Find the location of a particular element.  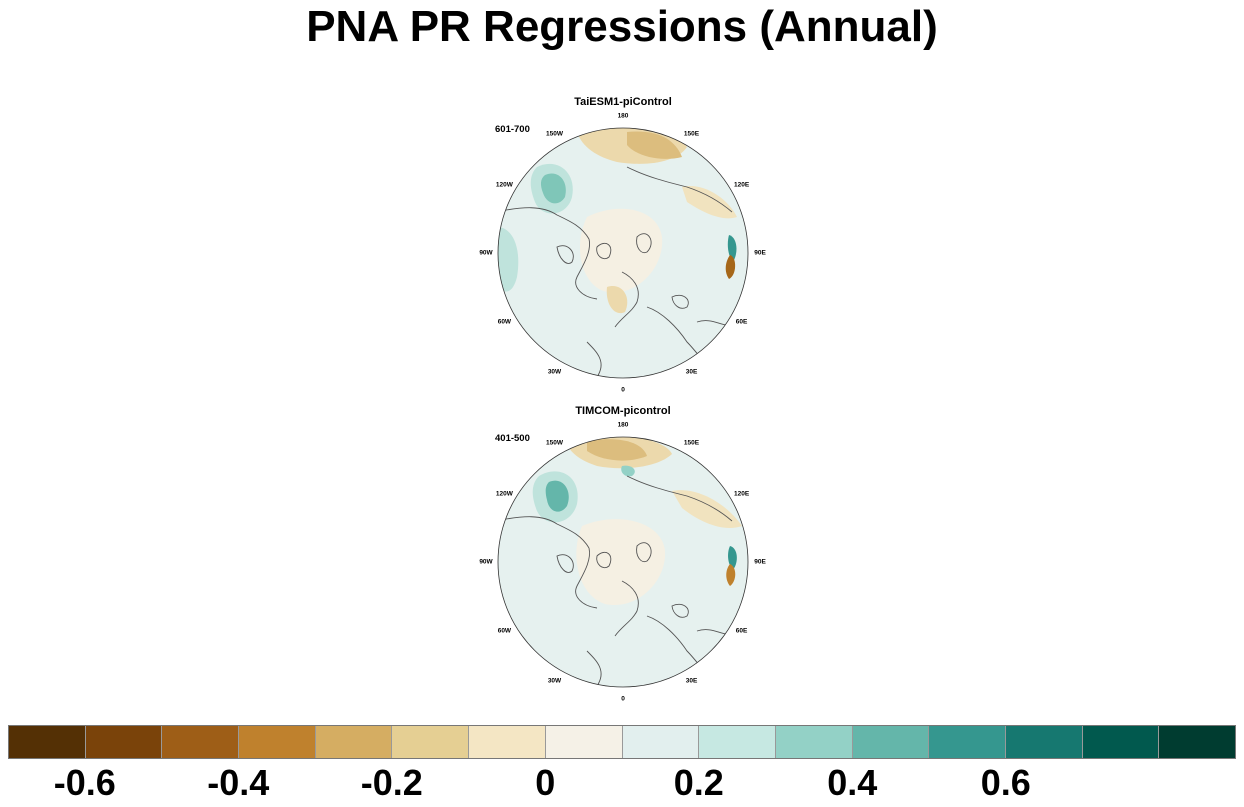

panel-2-lon-label: 60E is located at coordinates (741, 630).